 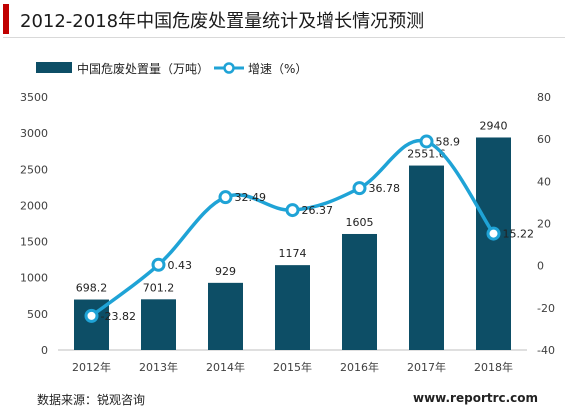 I want to click on legend-bar-swatch, so click(x=54, y=67).